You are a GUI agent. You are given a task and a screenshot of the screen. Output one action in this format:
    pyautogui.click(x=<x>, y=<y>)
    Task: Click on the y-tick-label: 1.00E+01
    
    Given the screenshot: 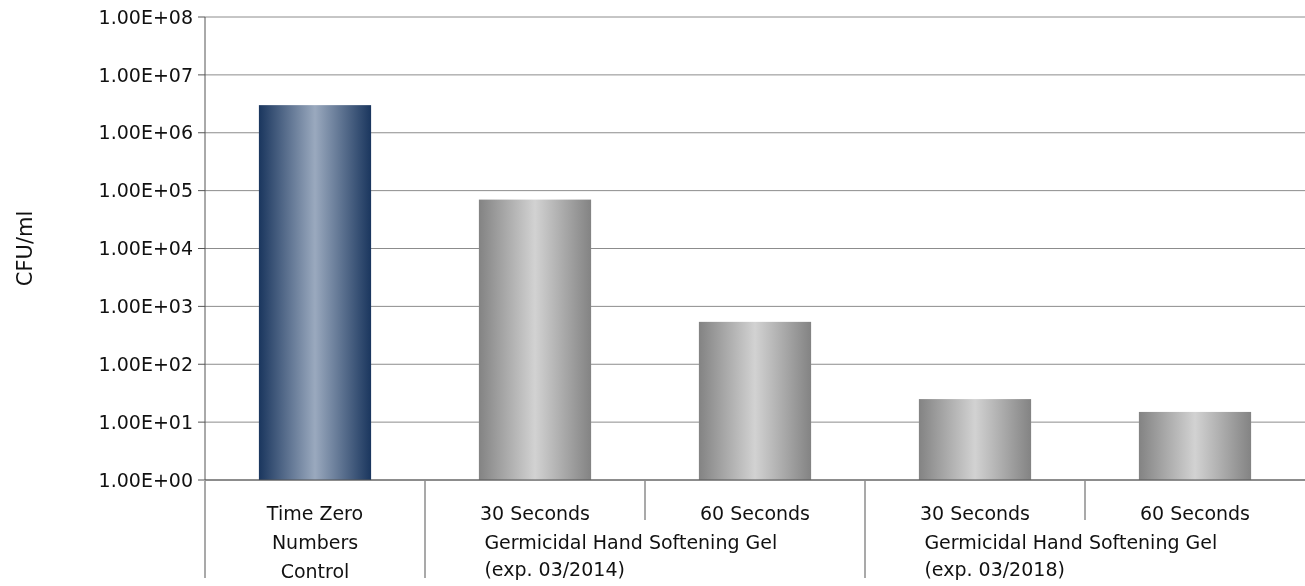 What is the action you would take?
    pyautogui.click(x=145, y=421)
    